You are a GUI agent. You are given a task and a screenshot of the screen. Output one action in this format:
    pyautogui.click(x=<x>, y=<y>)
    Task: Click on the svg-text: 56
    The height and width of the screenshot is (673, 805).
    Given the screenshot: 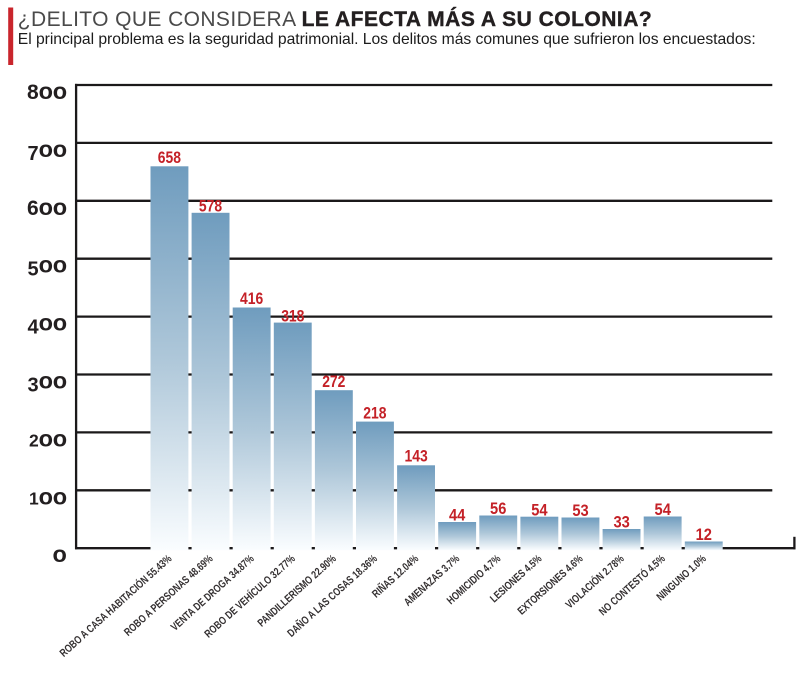 What is the action you would take?
    pyautogui.click(x=498, y=508)
    